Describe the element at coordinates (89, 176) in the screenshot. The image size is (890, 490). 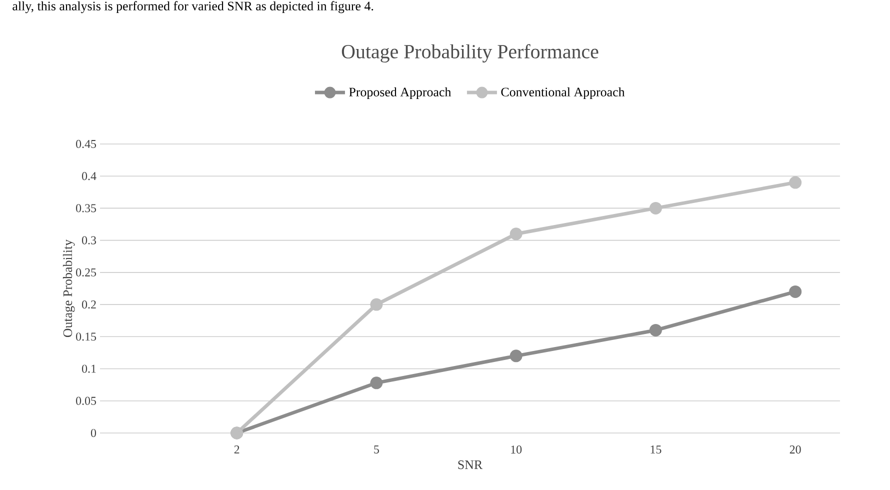
I see `y-tick-label: 0.4` at that location.